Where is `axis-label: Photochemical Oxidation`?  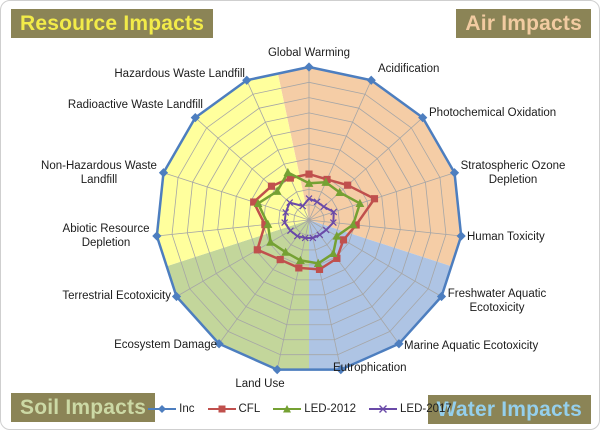 axis-label: Photochemical Oxidation is located at coordinates (492, 113).